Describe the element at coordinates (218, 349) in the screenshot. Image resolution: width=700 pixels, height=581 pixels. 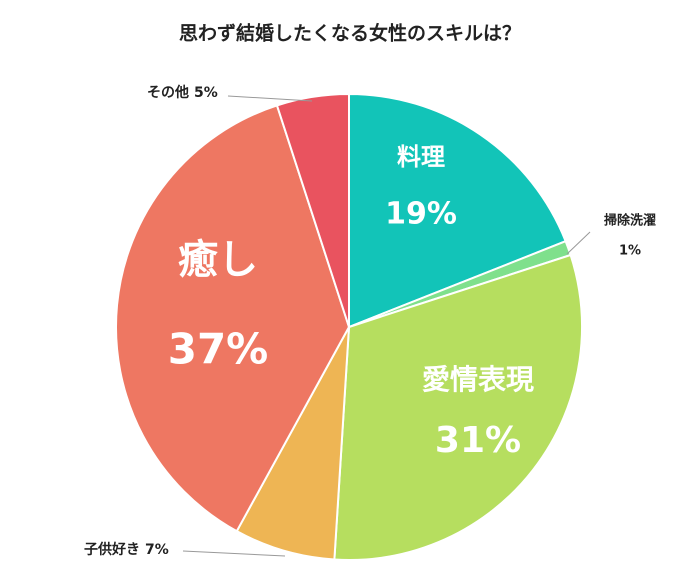
I see `slice-value-label: 37%` at that location.